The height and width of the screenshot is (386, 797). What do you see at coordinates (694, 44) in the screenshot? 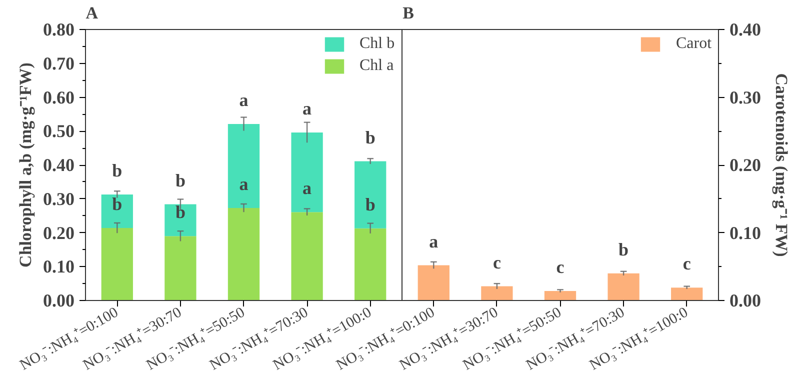
I see `legend-label: Carot` at bounding box center [694, 44].